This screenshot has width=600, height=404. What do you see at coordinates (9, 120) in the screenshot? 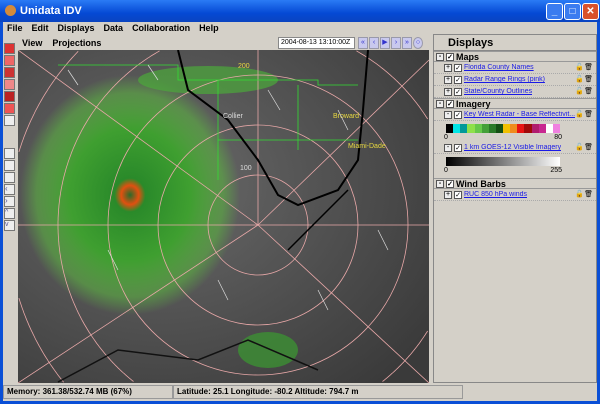
I see `reset-view-icon` at bounding box center [9, 120].